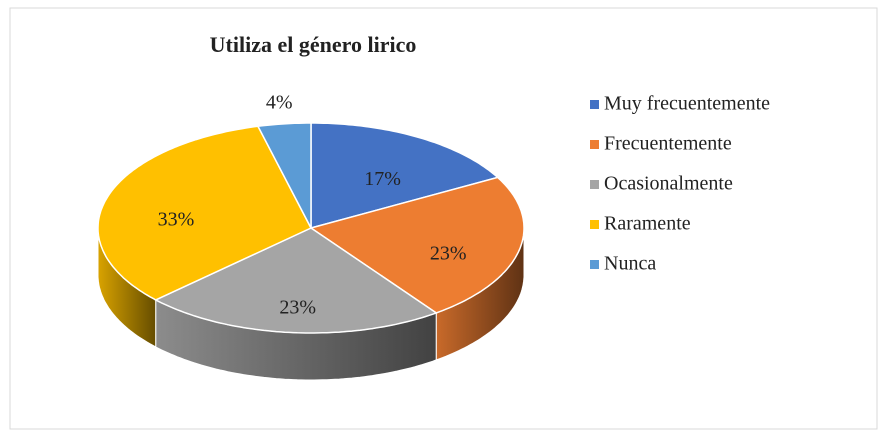 The height and width of the screenshot is (430, 878). I want to click on data-label: 17%, so click(382, 179).